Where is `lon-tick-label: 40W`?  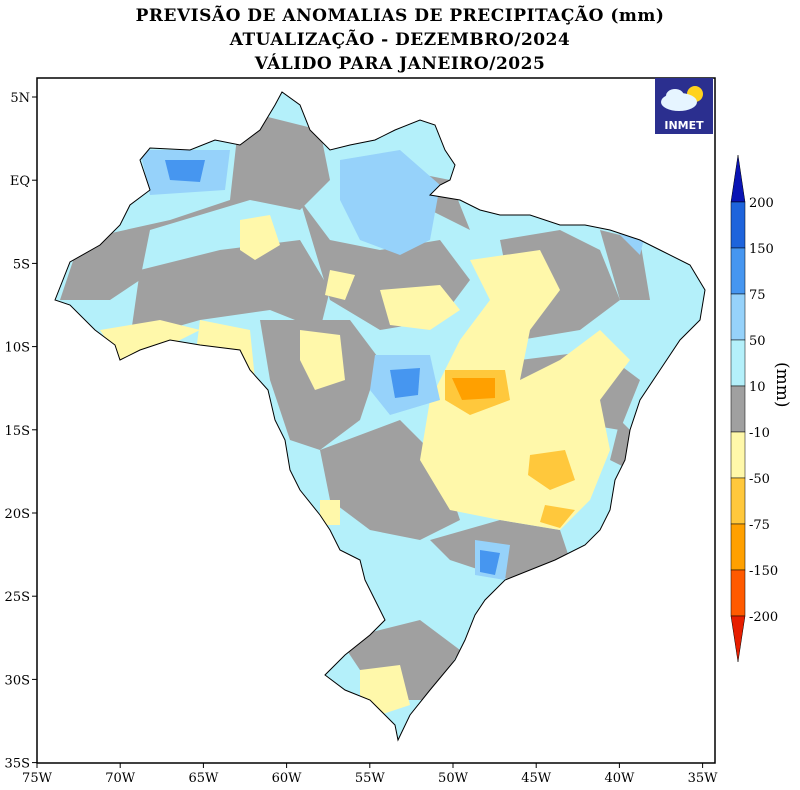
lon-tick-label: 40W is located at coordinates (619, 778).